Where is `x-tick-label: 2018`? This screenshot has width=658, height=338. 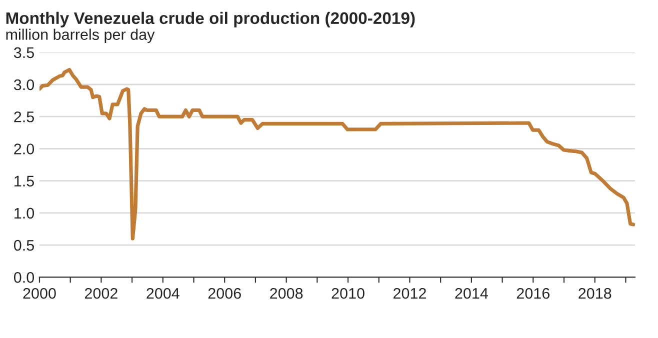
x-tick-label: 2018 is located at coordinates (595, 293).